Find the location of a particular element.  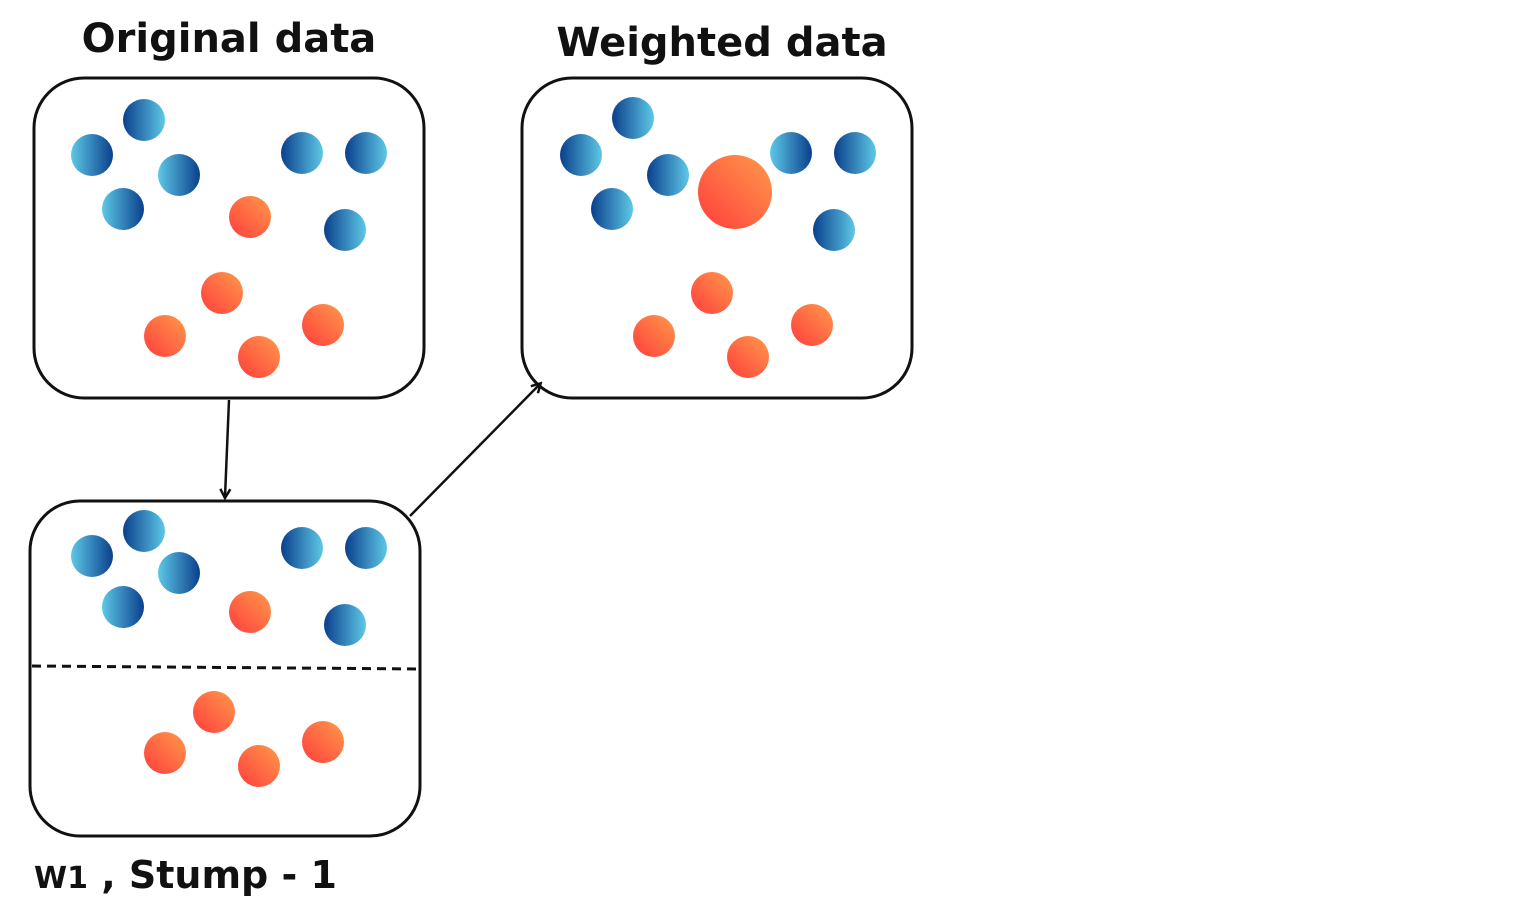

title-original-data: Original data is located at coordinates (229, 39).